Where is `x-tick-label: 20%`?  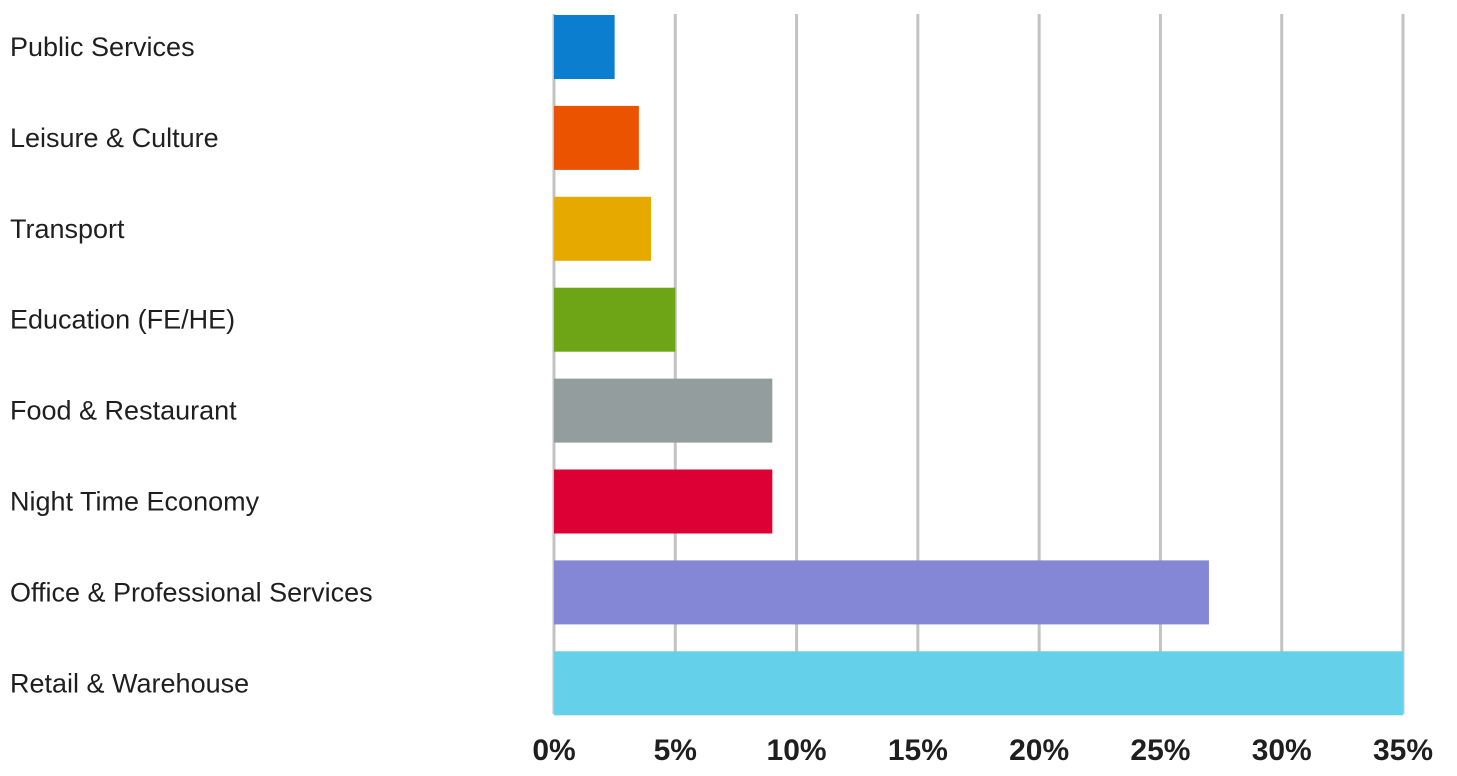
x-tick-label: 20% is located at coordinates (1039, 750).